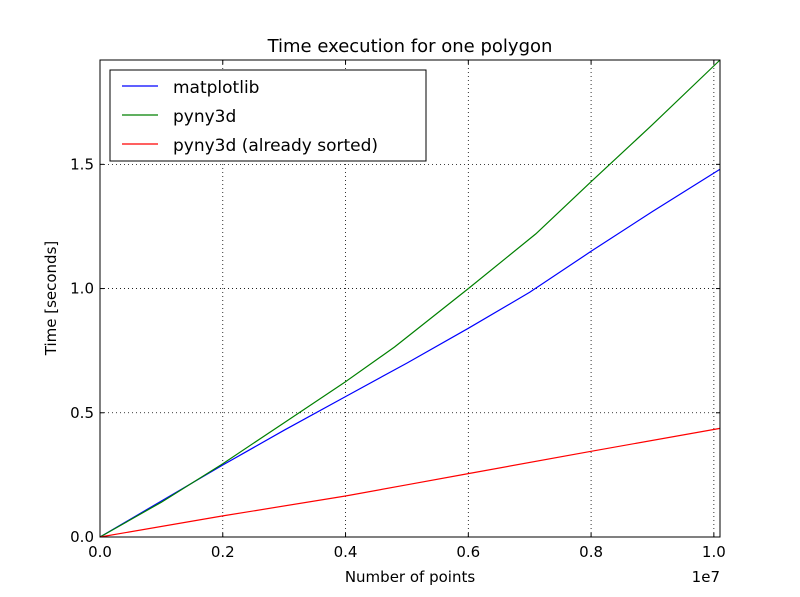 This screenshot has width=800, height=597. I want to click on x-tick-label: 0.2, so click(223, 552).